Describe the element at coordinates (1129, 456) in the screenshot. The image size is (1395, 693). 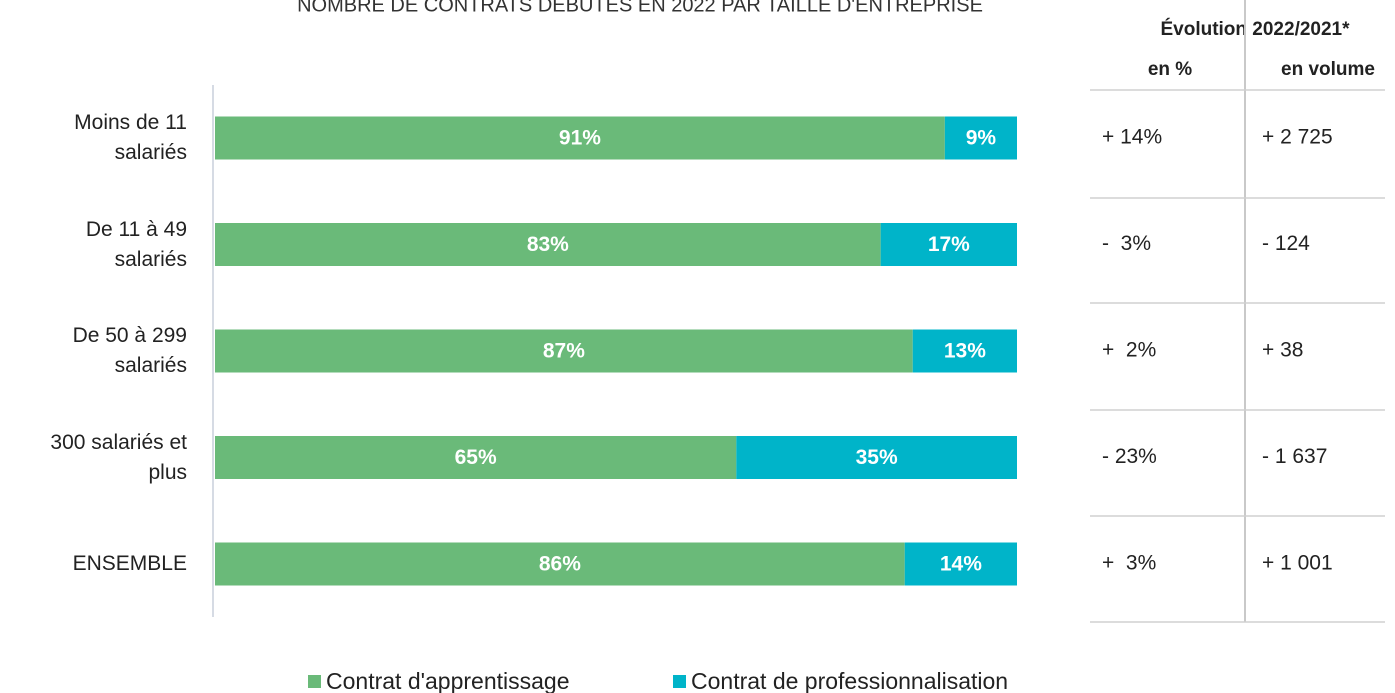
I see `table-cell: - 23%` at that location.